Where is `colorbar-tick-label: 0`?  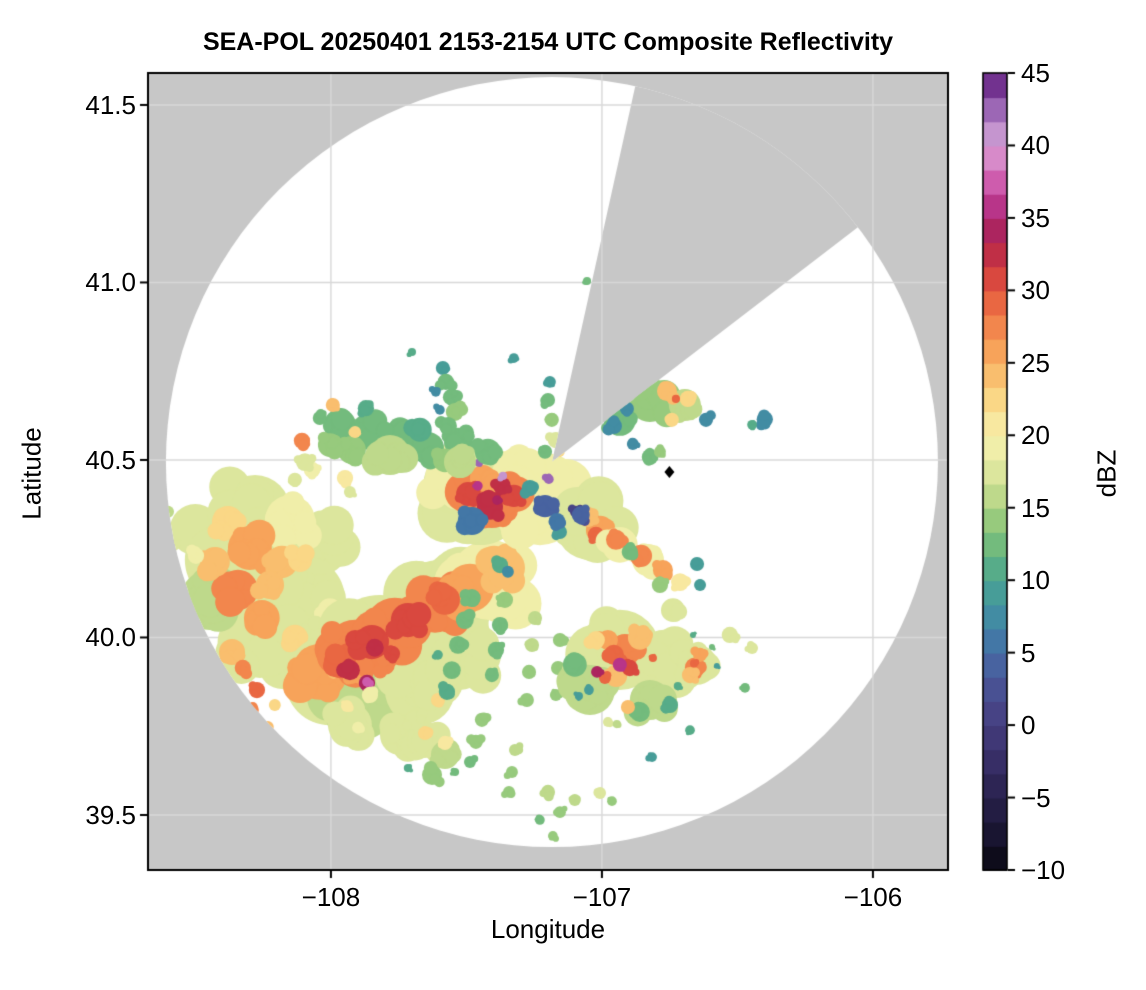 colorbar-tick-label: 0 is located at coordinates (1028, 725).